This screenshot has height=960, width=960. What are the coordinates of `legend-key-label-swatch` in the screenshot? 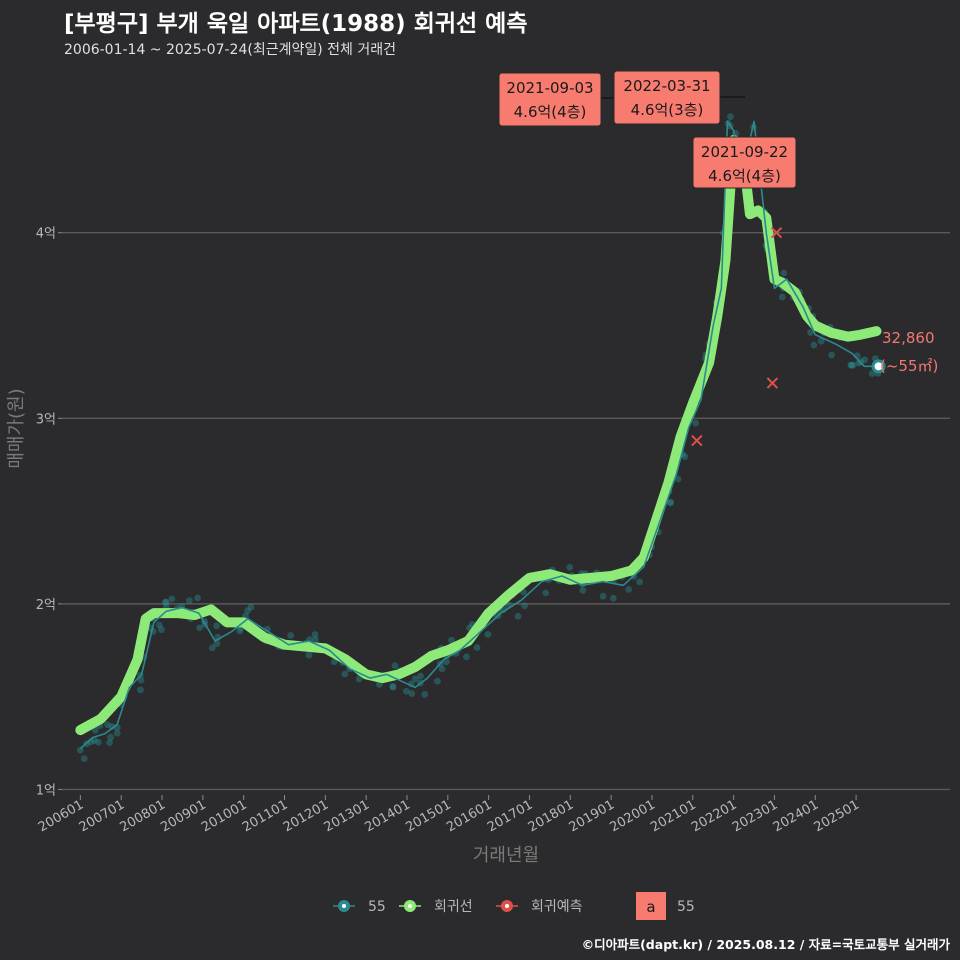 It's located at (651, 906).